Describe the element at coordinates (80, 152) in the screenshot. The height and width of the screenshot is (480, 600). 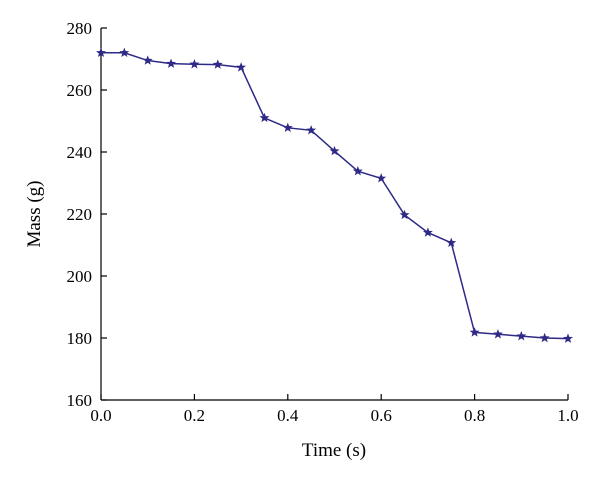
I see `y-tick-label: 240` at that location.